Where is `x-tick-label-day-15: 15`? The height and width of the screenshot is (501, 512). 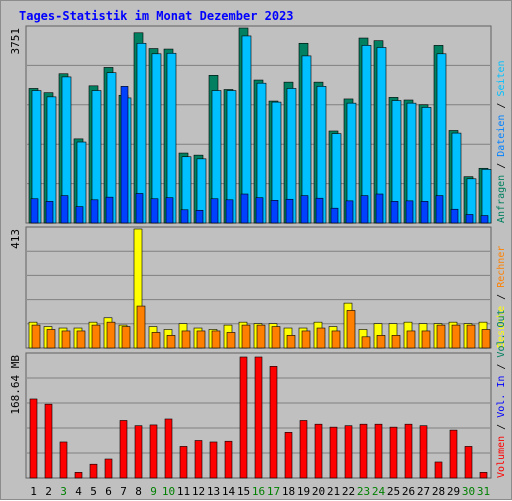 x-tick-label-day-15: 15 is located at coordinates (243, 491).